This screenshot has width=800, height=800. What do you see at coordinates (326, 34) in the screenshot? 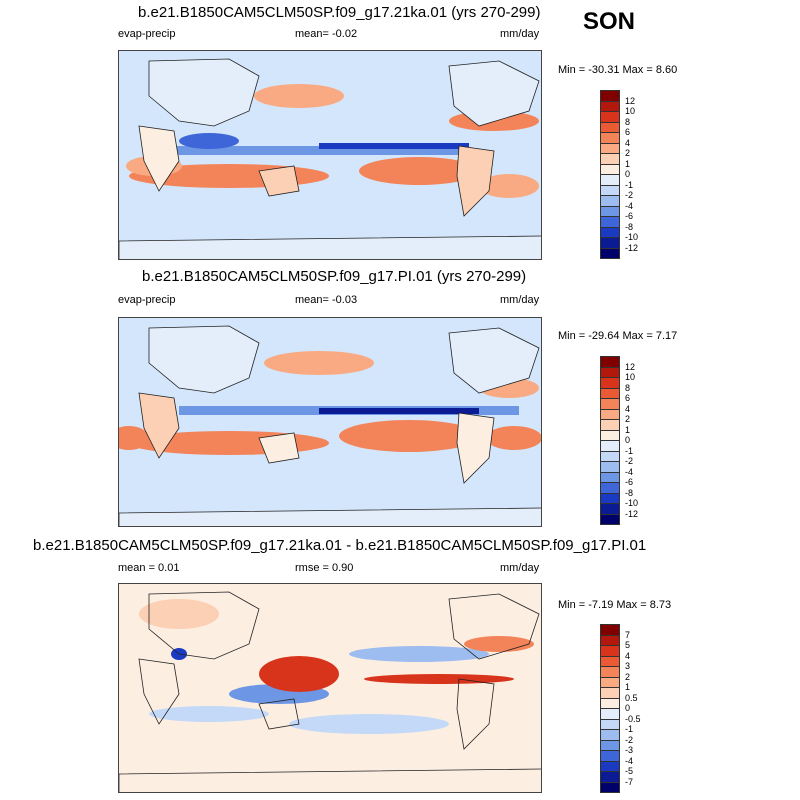
I see `panel-1-mean: mean= -0.02` at bounding box center [326, 34].